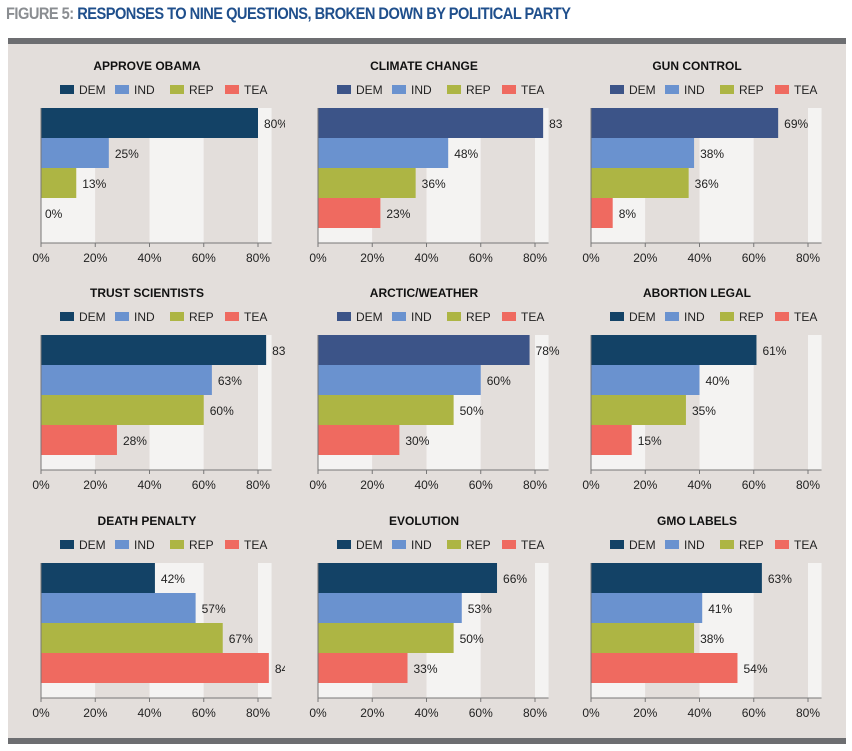 The width and height of the screenshot is (852, 751). I want to click on data-label-ind: 60%, so click(499, 381).